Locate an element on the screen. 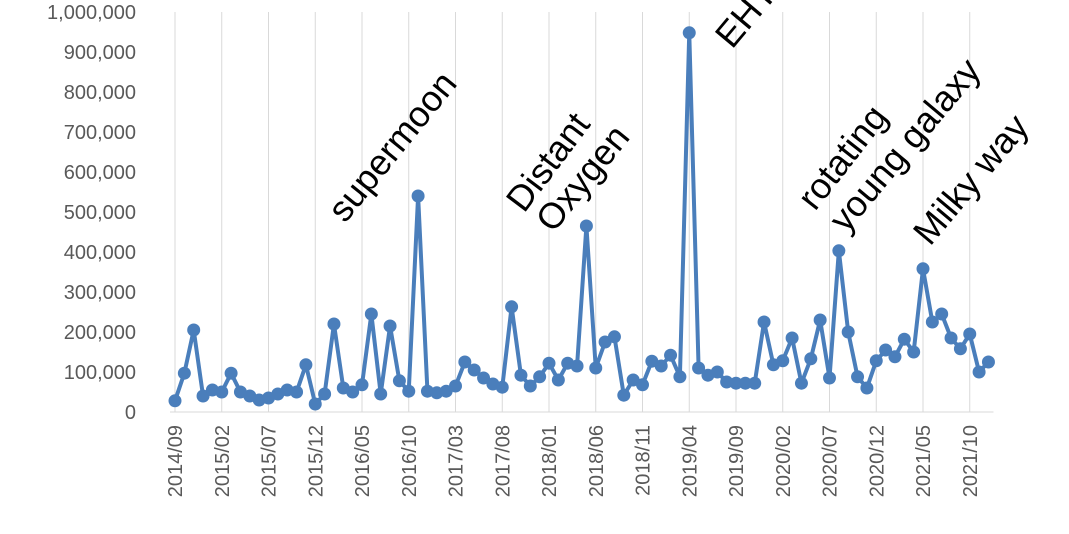 The height and width of the screenshot is (534, 1069). x-tick-label: 2018/11 is located at coordinates (644, 460).